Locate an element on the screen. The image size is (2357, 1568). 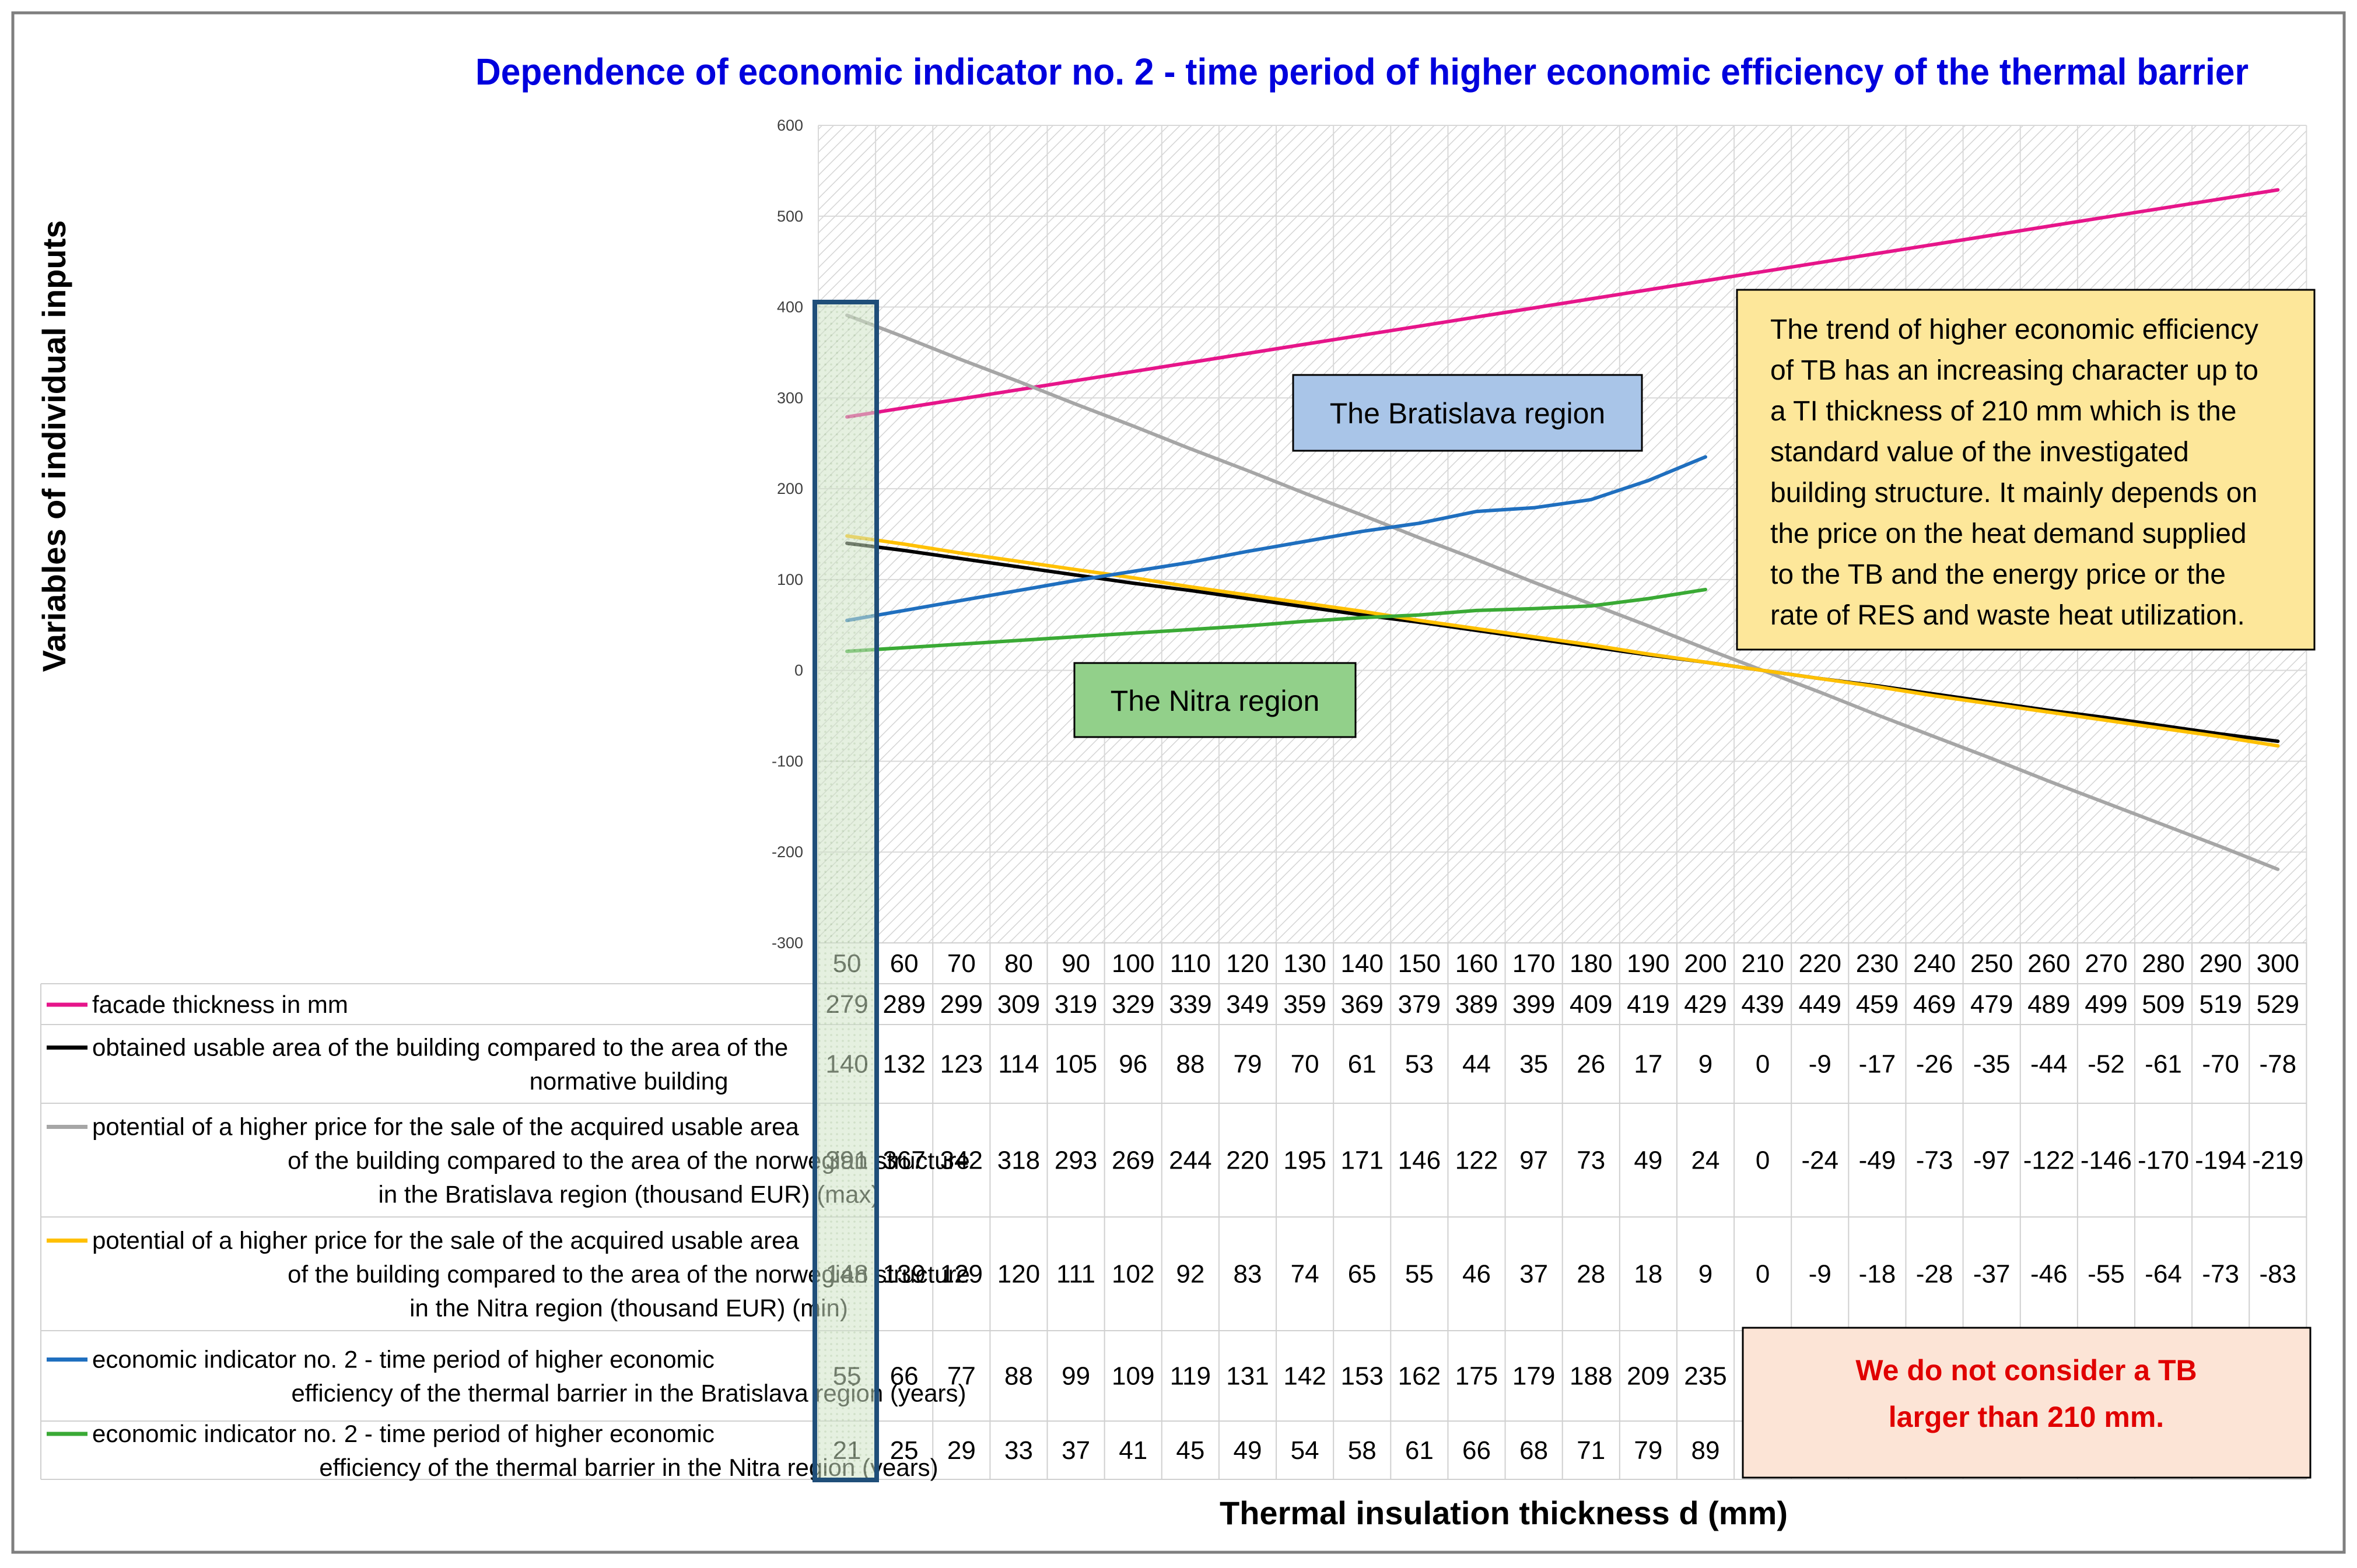
highlight-column is located at coordinates (845, 891).